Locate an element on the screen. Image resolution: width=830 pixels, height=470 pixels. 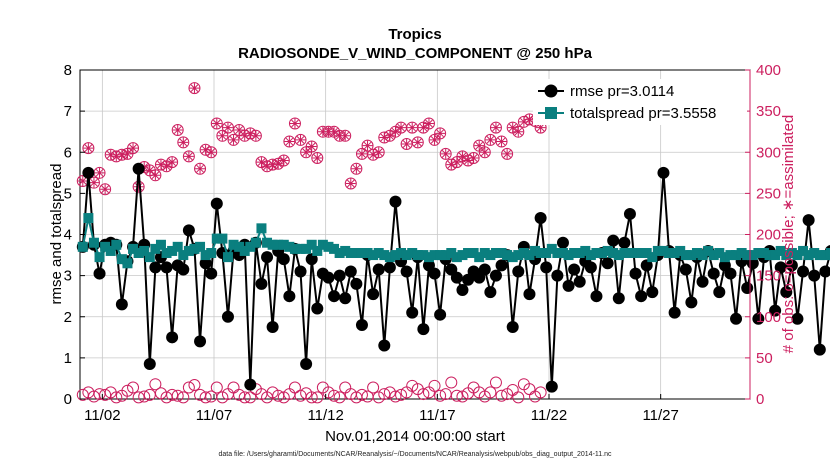
x-tick-label: 11/22 is located at coordinates (549, 415).